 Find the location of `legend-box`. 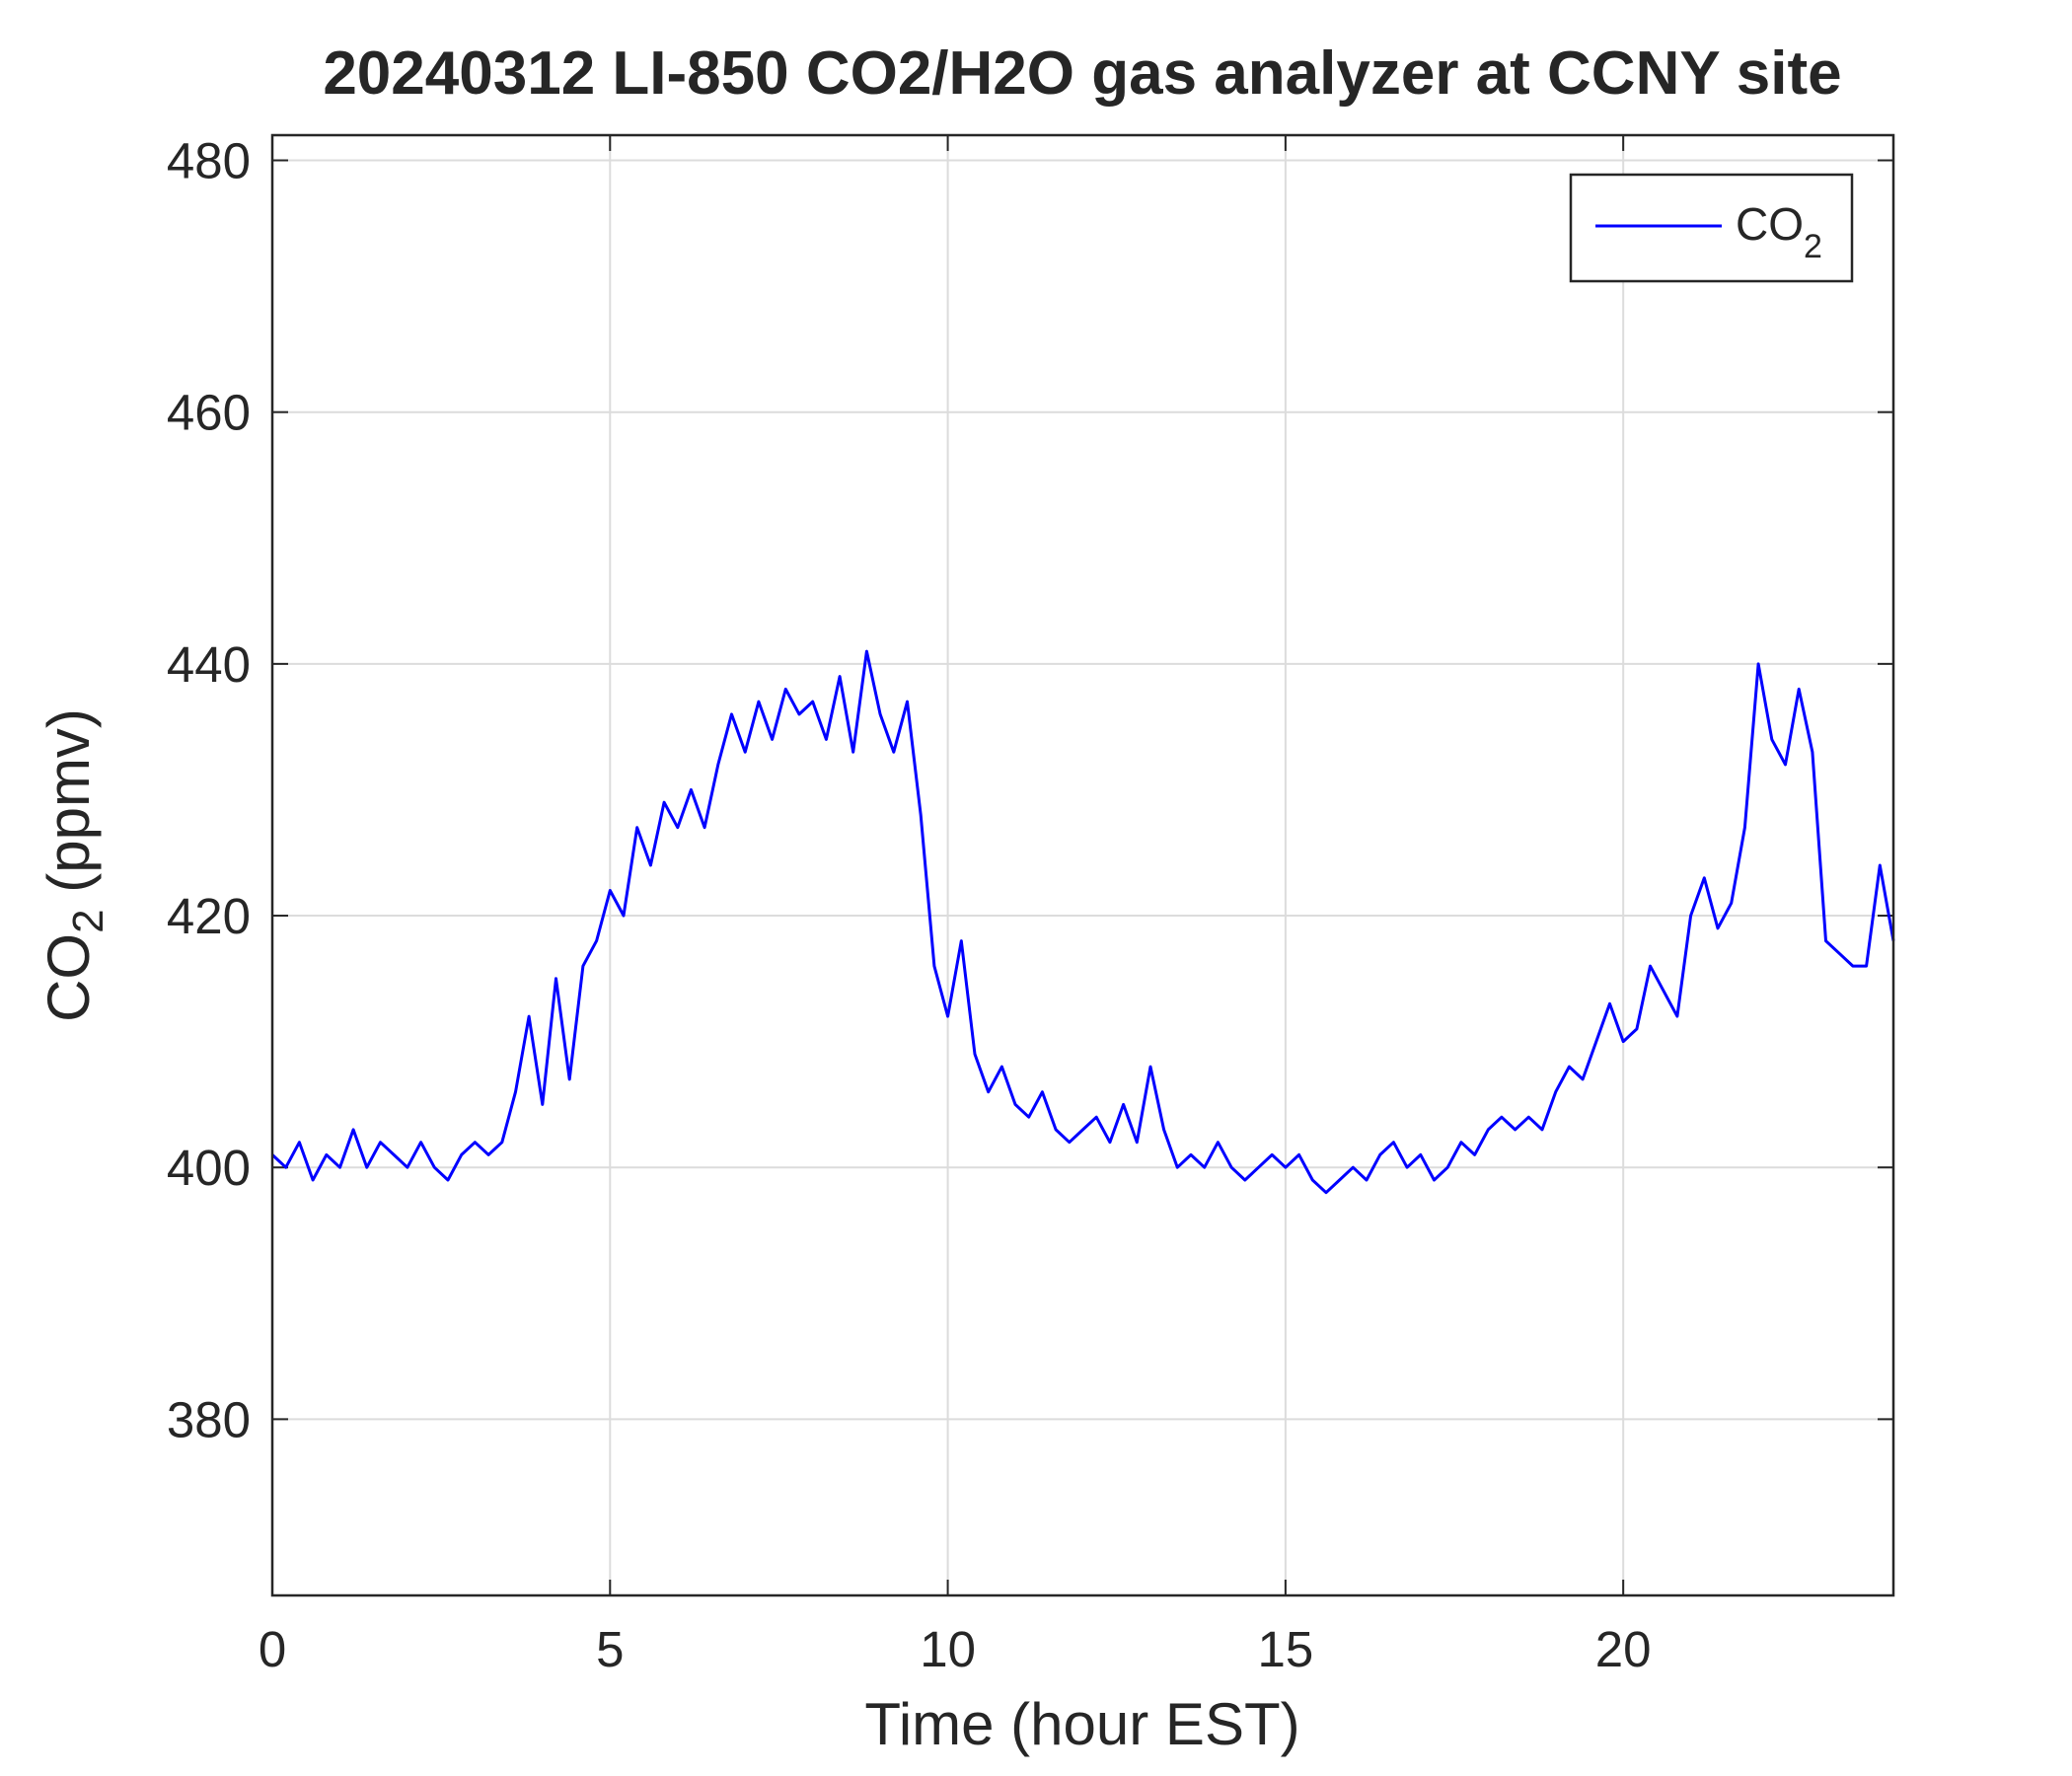

legend-box is located at coordinates (1712, 228).